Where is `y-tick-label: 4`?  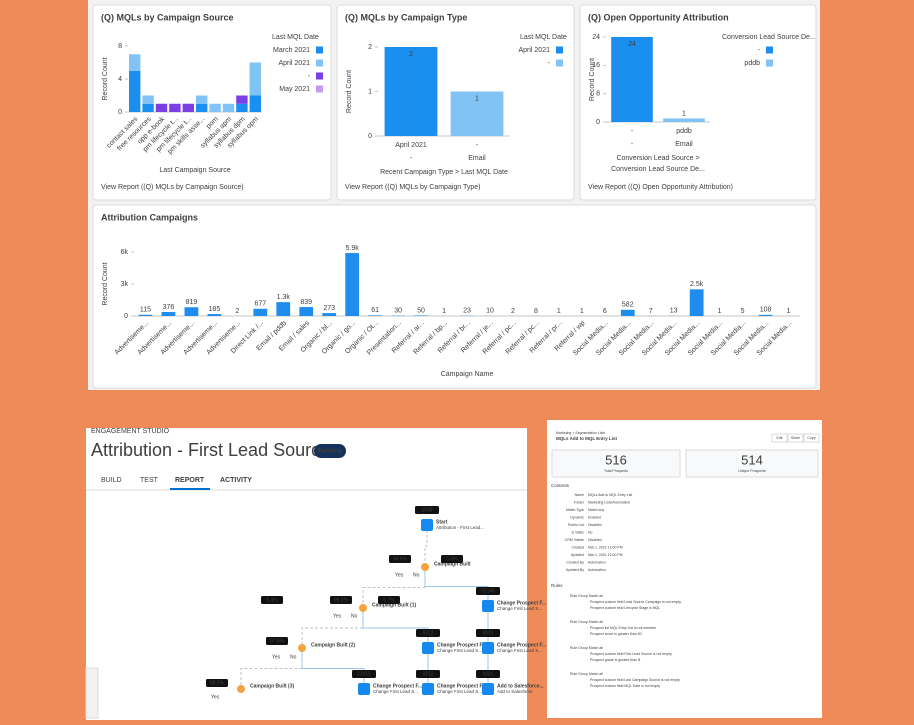 y-tick-label: 4 is located at coordinates (120, 79).